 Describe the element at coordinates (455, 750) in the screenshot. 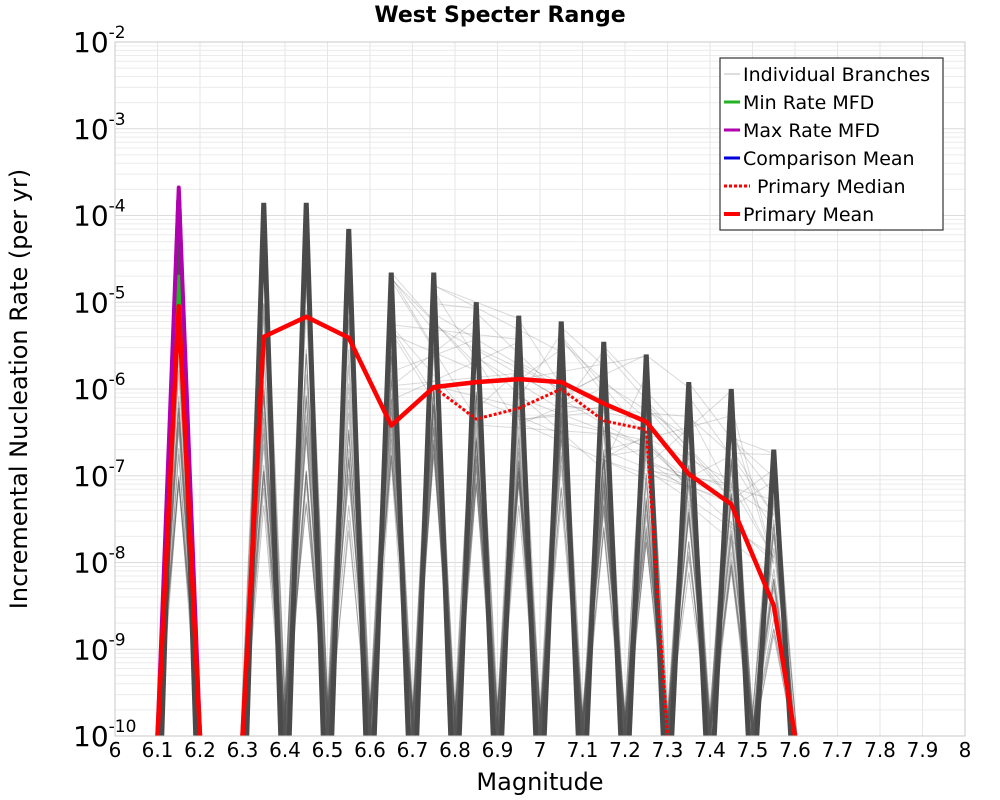

I see `x-tick-label: 6.8` at that location.